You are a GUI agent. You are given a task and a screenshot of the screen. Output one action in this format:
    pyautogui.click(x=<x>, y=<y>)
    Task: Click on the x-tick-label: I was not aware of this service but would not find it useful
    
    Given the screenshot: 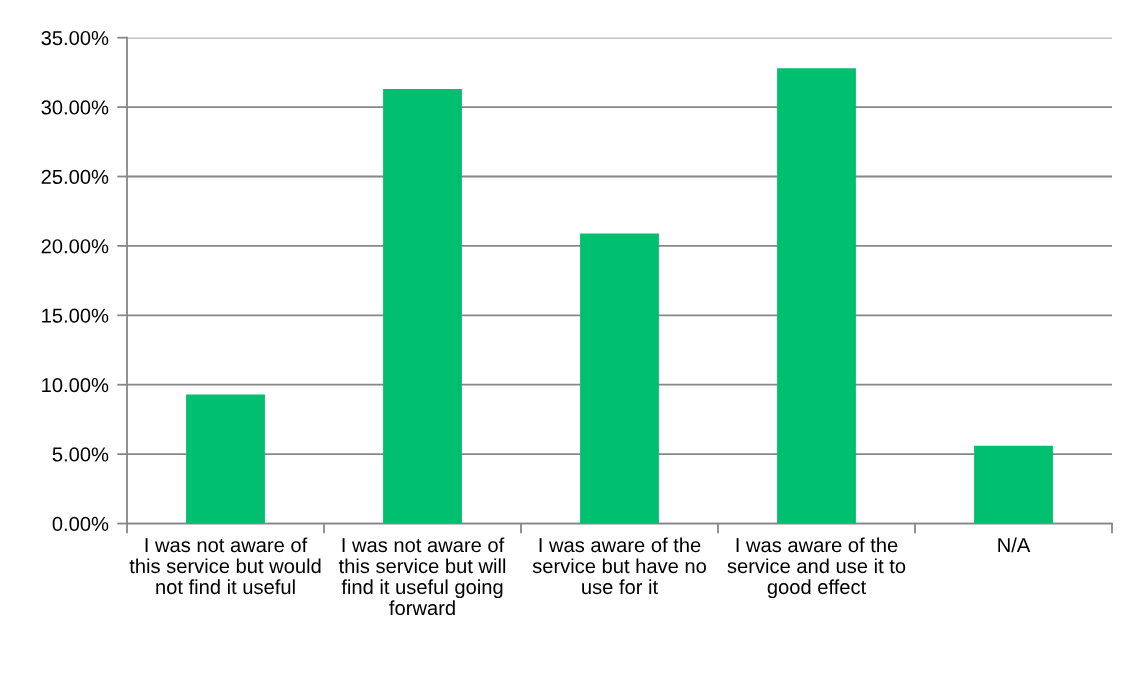 What is the action you would take?
    pyautogui.click(x=225, y=566)
    